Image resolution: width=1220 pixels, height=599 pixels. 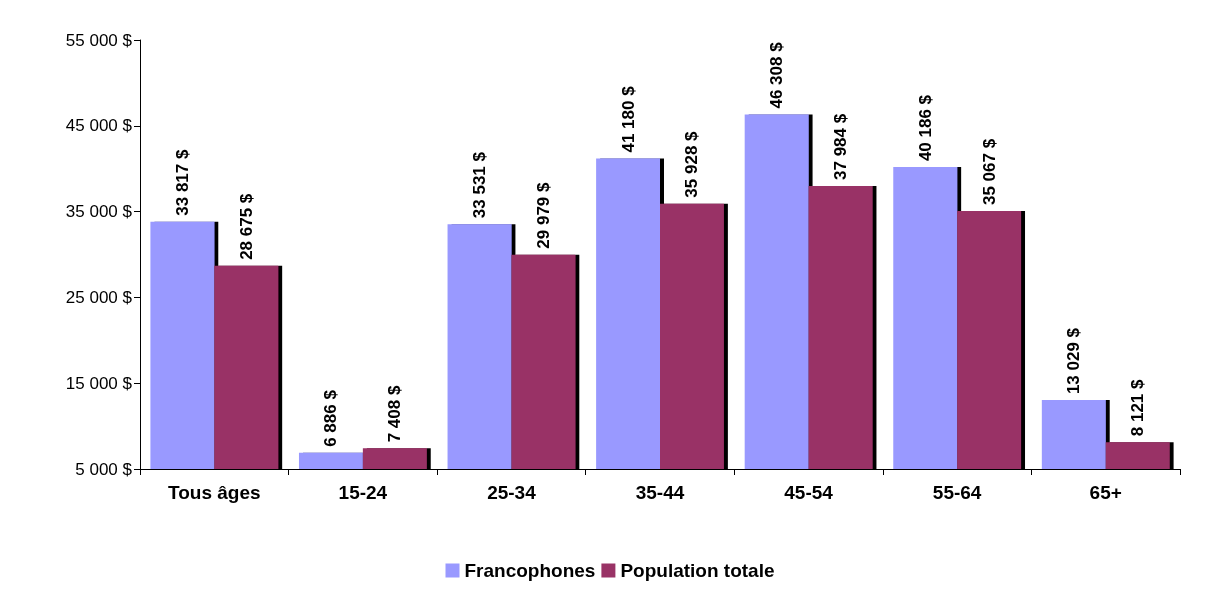 What do you see at coordinates (363, 492) in the screenshot?
I see `x-tick-label: 15-24` at bounding box center [363, 492].